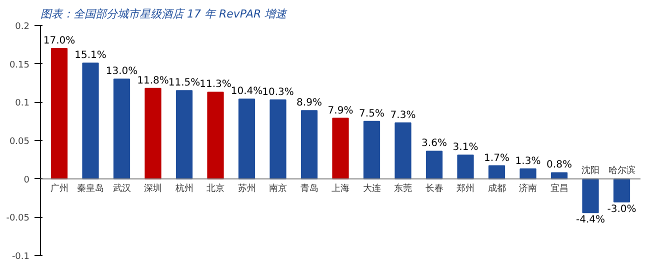 The image size is (650, 265). I want to click on y-tick-label: 0.15, so click(19, 65).